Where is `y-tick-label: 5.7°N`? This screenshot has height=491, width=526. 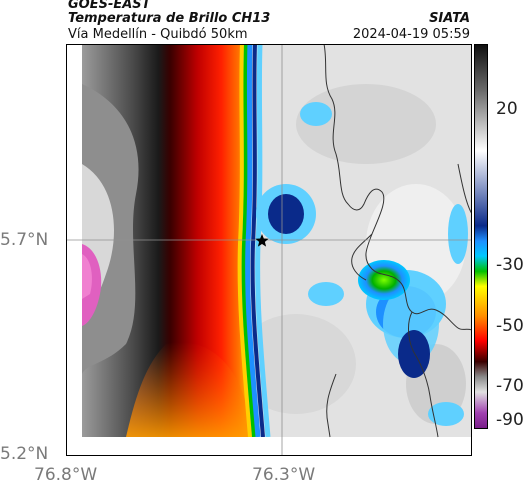 y-tick-label: 5.7°N is located at coordinates (24, 240).